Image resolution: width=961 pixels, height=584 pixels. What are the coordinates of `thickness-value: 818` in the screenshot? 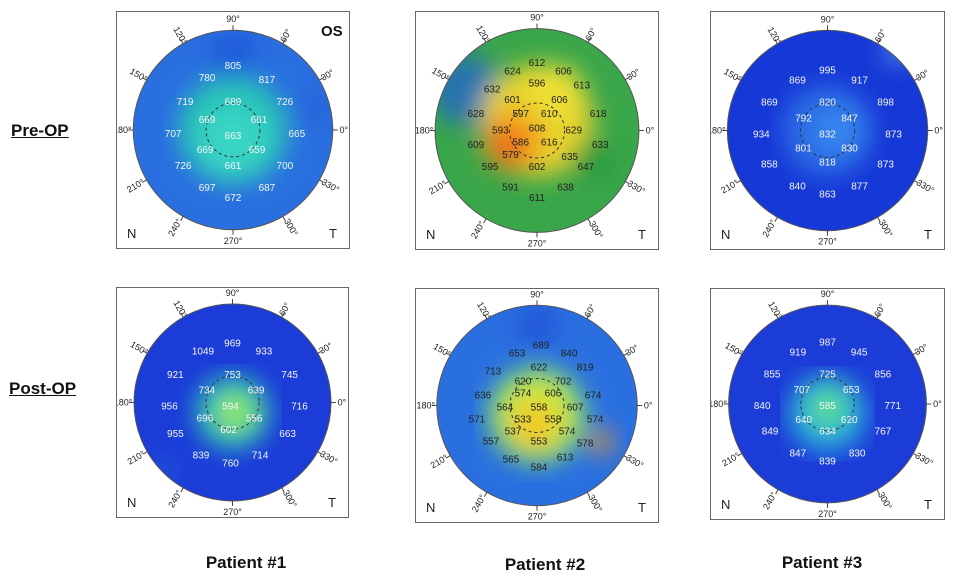 It's located at (827, 163).